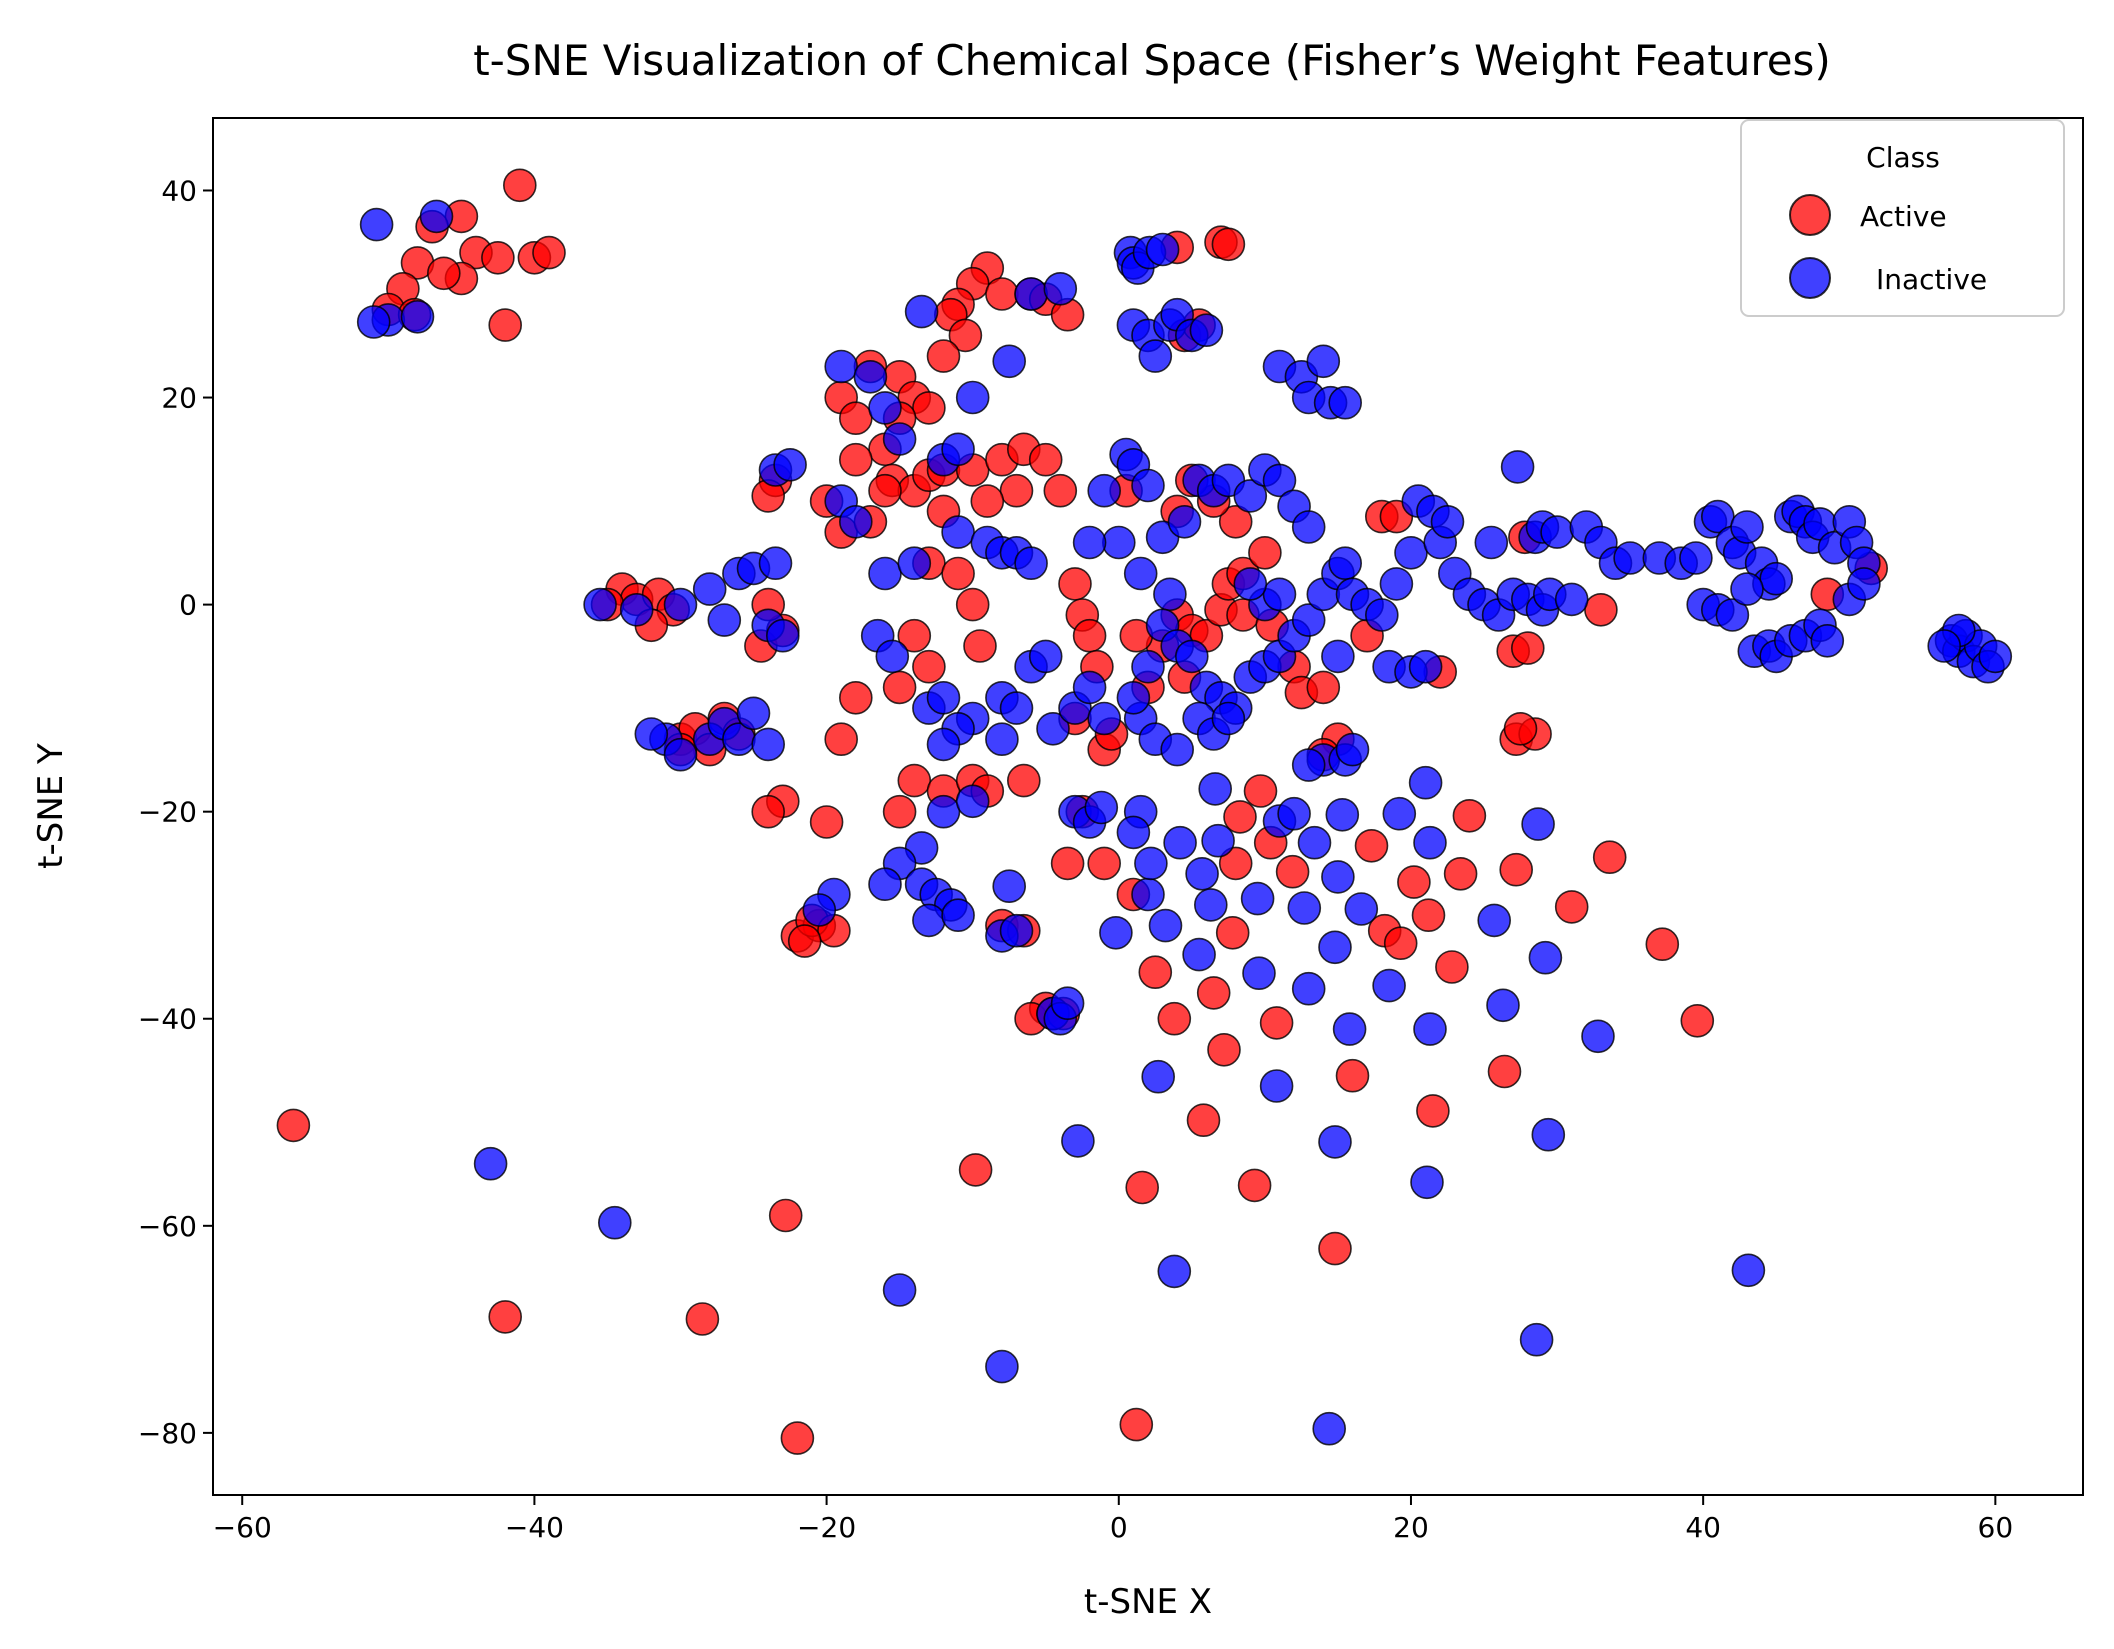  Describe the element at coordinates (1148, 1602) in the screenshot. I see `x-axis-label: t-SNE X` at that location.